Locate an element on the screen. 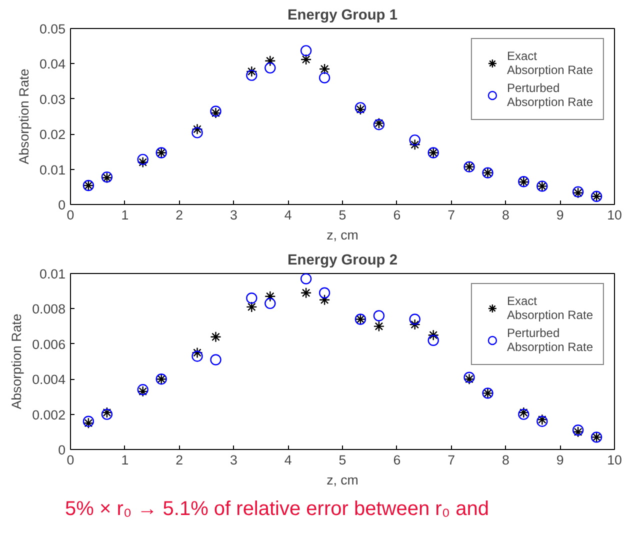 This screenshot has width=629, height=542. text: 5% × r₀ → 5.1% of relative error between r₀ and is located at coordinates (277, 509).